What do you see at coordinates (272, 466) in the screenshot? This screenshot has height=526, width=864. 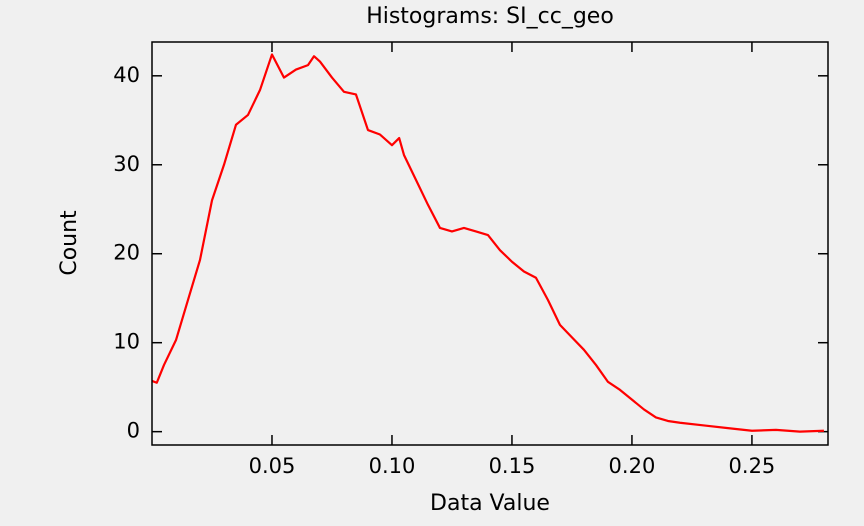 I see `x-tick-label: 0.05` at bounding box center [272, 466].